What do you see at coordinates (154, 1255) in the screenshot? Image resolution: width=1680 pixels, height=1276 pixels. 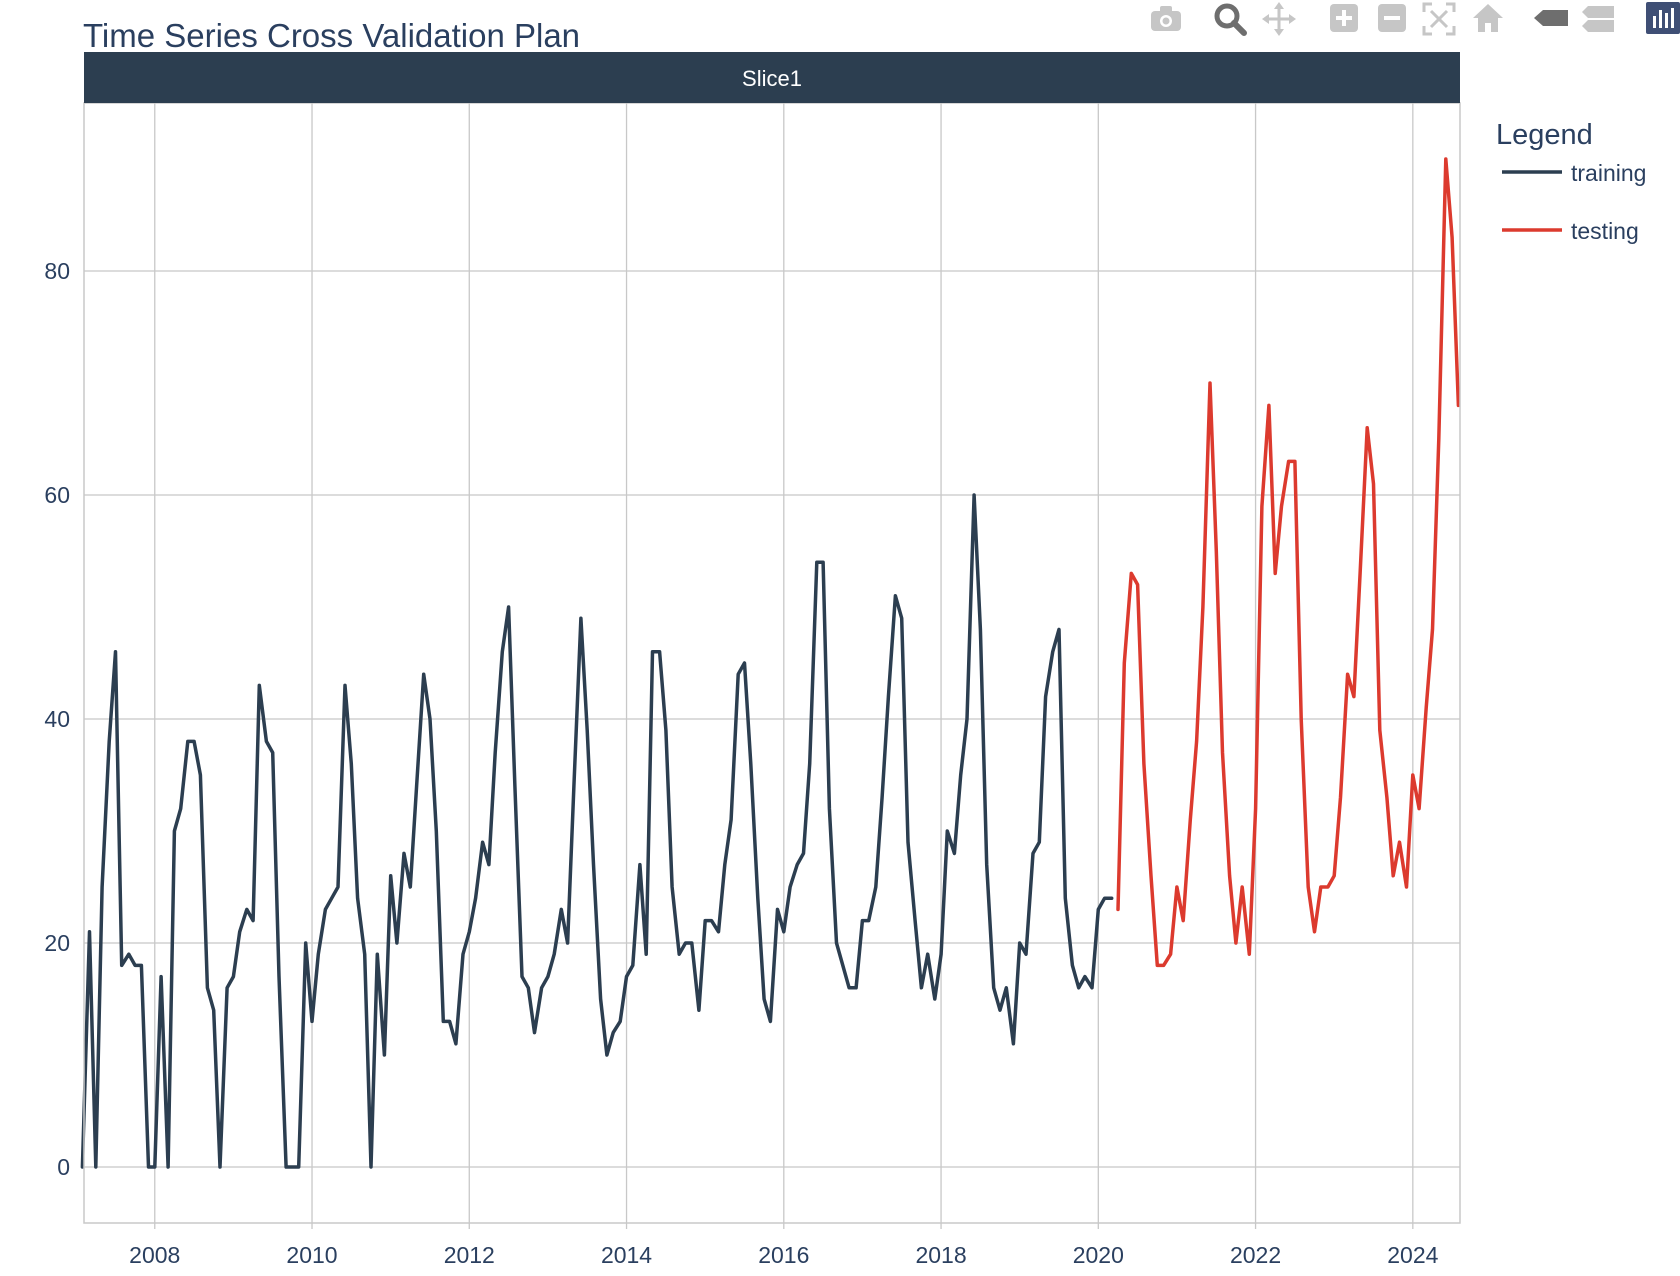 I see `x-tick-label-2008: 2008` at bounding box center [154, 1255].